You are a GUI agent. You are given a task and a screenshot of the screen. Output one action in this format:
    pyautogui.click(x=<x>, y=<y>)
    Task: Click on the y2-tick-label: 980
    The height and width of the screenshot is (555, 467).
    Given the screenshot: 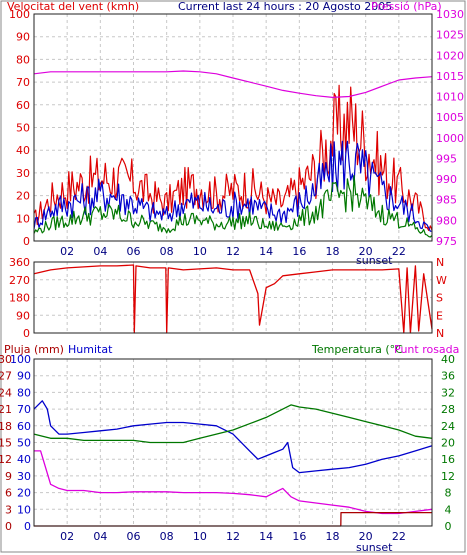 What is the action you would take?
    pyautogui.click(x=446, y=220)
    